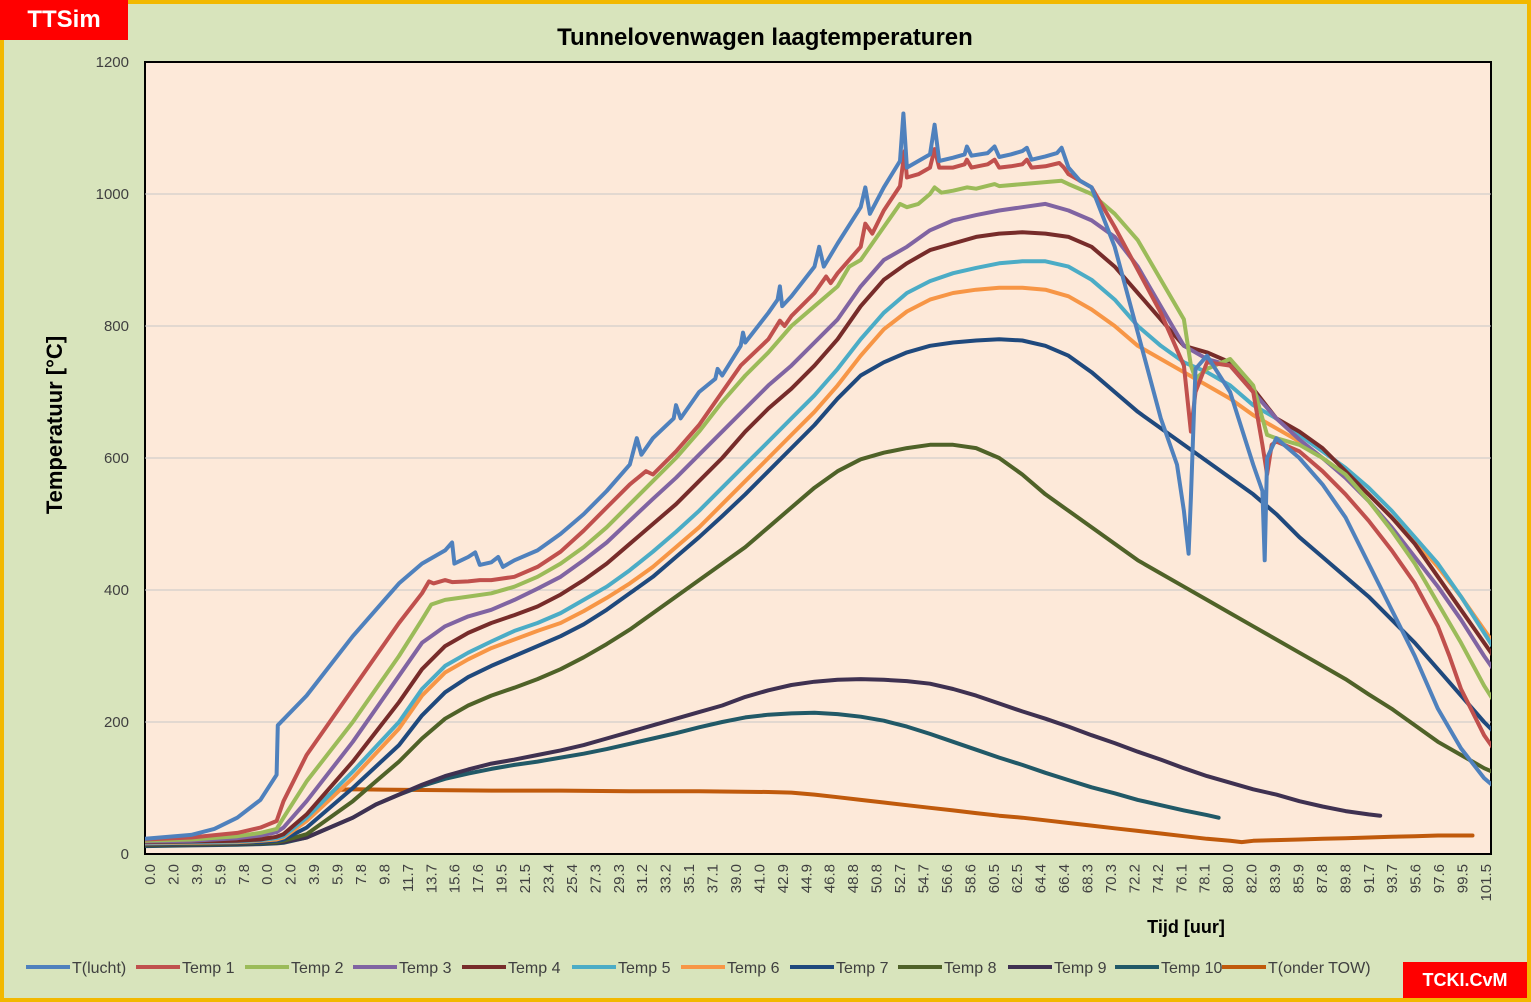 The image size is (1531, 1002). Describe the element at coordinates (534, 968) in the screenshot. I see `legend-label: Temp 4` at that location.